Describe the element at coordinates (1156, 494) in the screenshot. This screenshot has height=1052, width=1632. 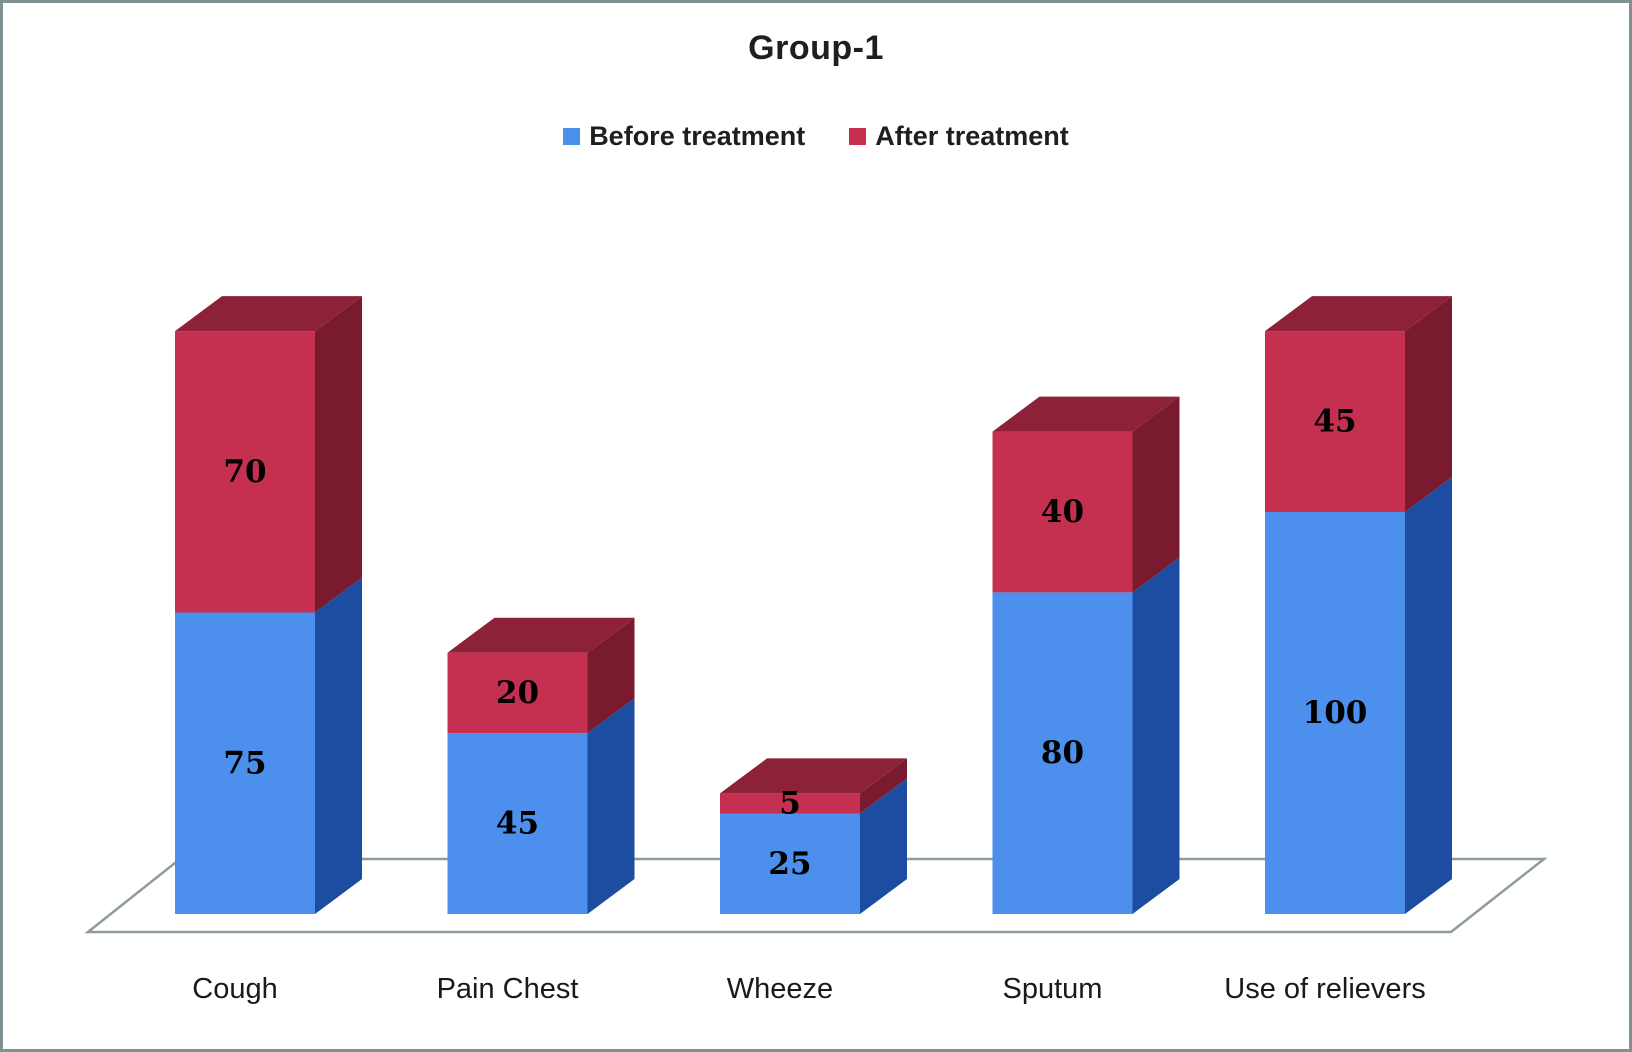
I see `bar-side-after-treatment-sputum` at that location.